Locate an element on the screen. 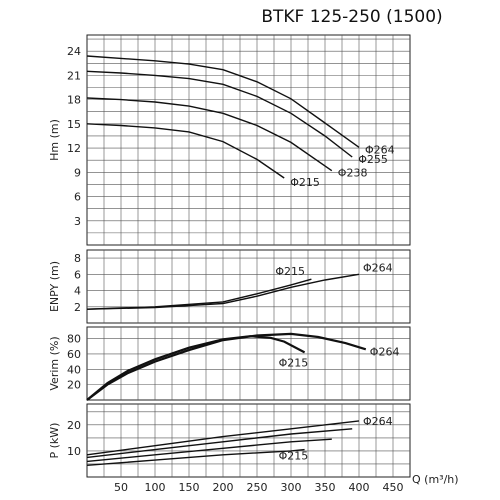 This screenshot has height=500, width=500. y-tick-label: 60 is located at coordinates (74, 354).